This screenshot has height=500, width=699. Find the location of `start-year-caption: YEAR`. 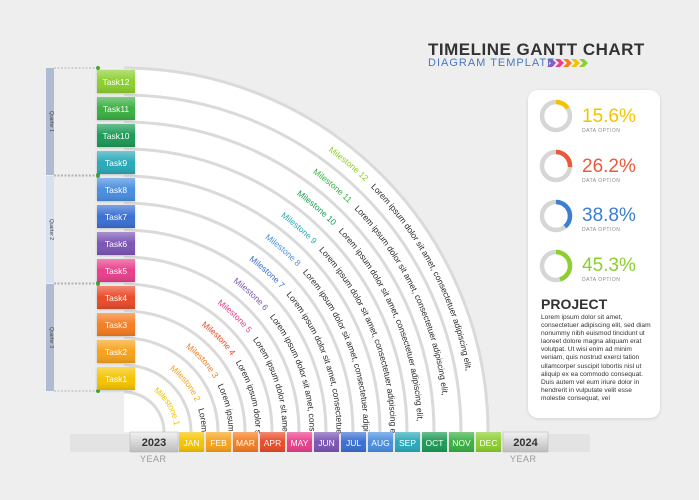

start-year-caption: YEAR is located at coordinates (153, 459).